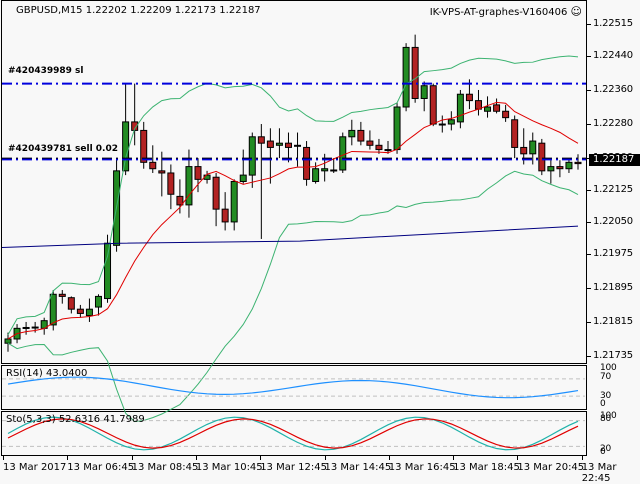  I want to click on sell-order-label: #420439781 sell 0.02, so click(63, 149).